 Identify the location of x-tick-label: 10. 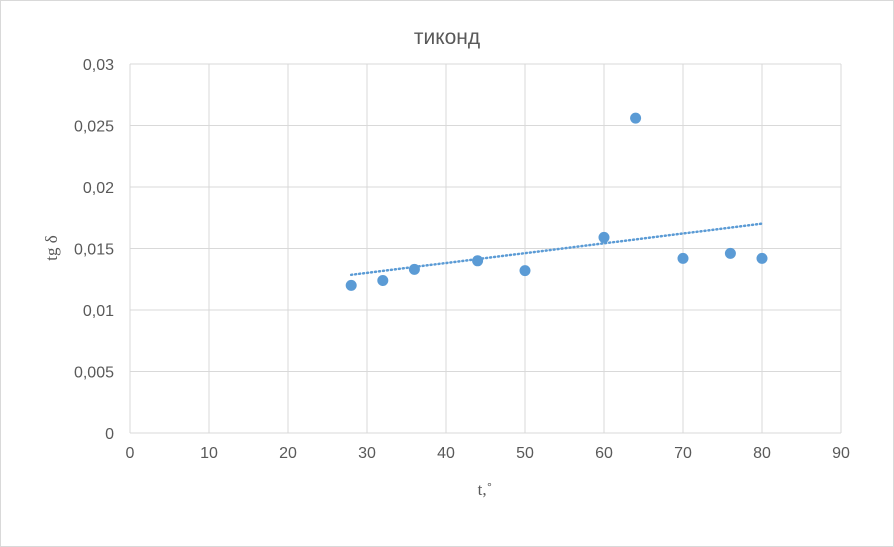
(209, 453).